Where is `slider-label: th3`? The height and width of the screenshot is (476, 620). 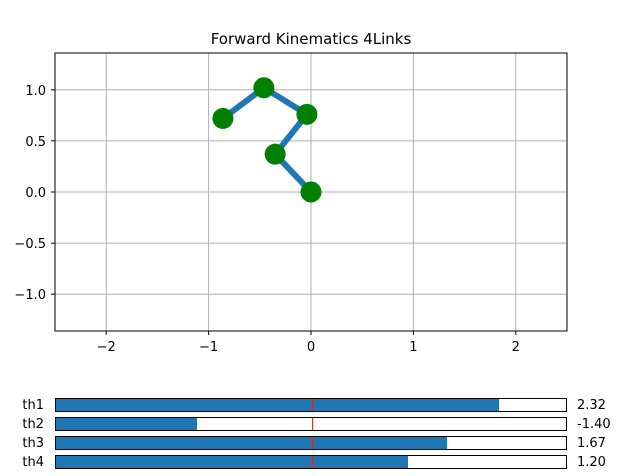 slider-label: th3 is located at coordinates (33, 443).